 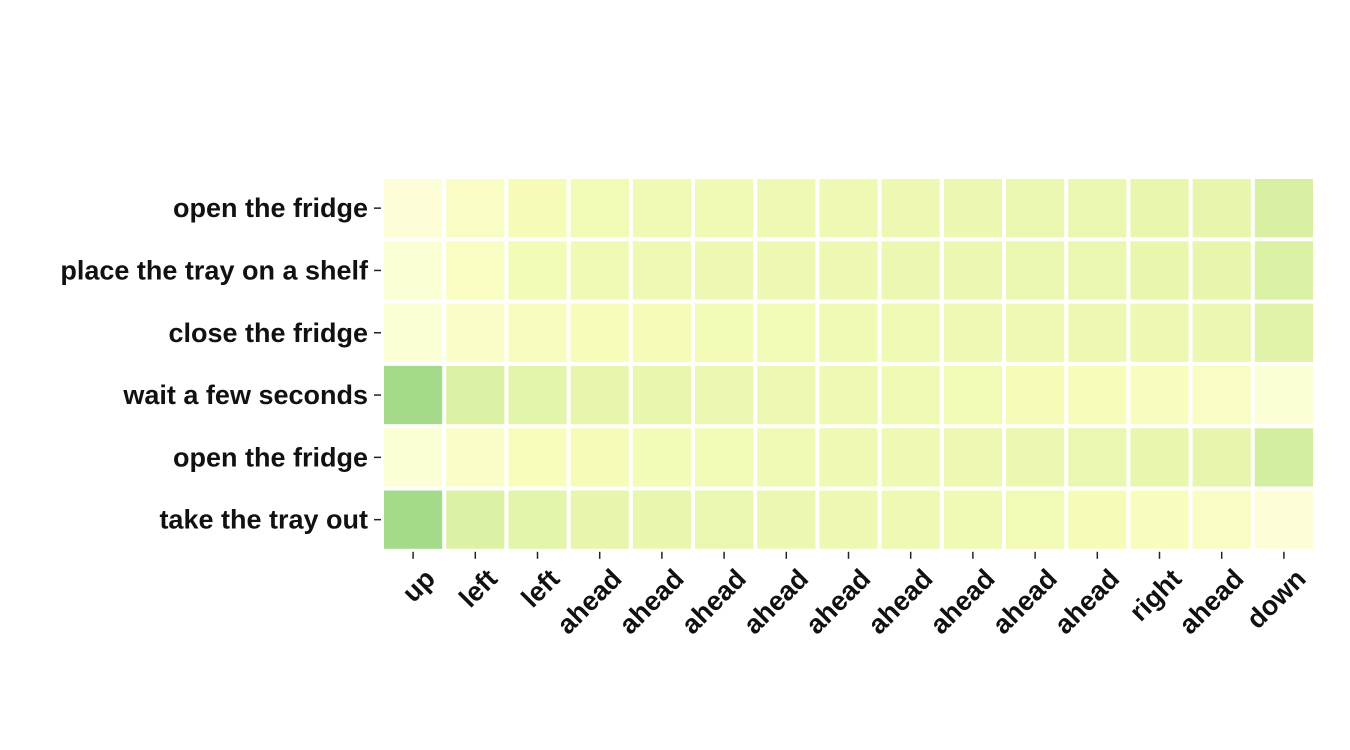 What do you see at coordinates (245, 395) in the screenshot?
I see `y-tick-label: wait a few seconds` at bounding box center [245, 395].